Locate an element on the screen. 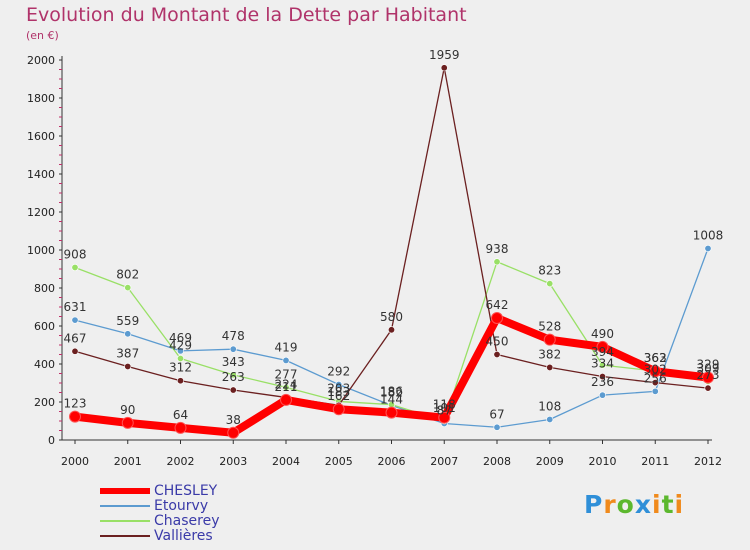 The image size is (750, 550). x-tick-label: 2005 is located at coordinates (339, 461).